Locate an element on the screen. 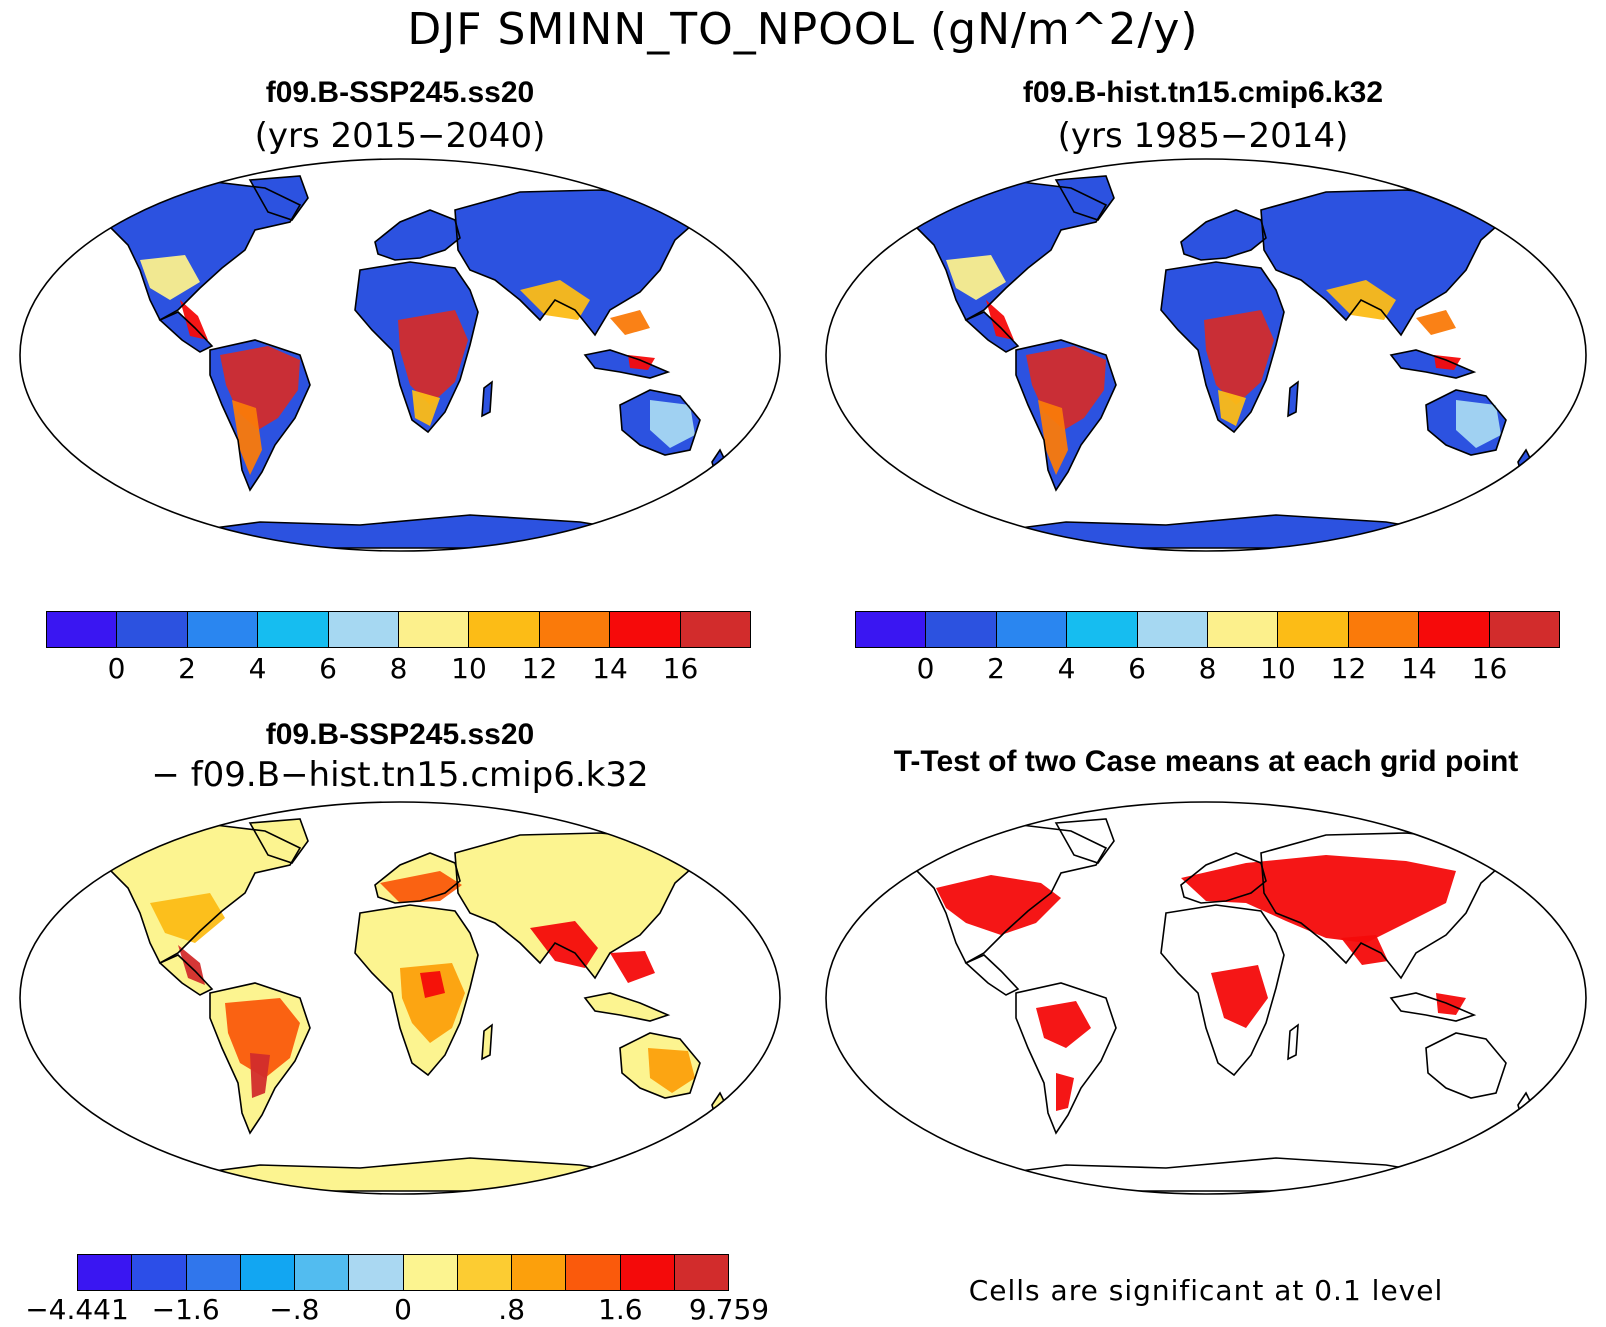  panel-ssp245-colorbar-labels: 0 2 4 6 8 10 12 14 16 is located at coordinates (398, 669).